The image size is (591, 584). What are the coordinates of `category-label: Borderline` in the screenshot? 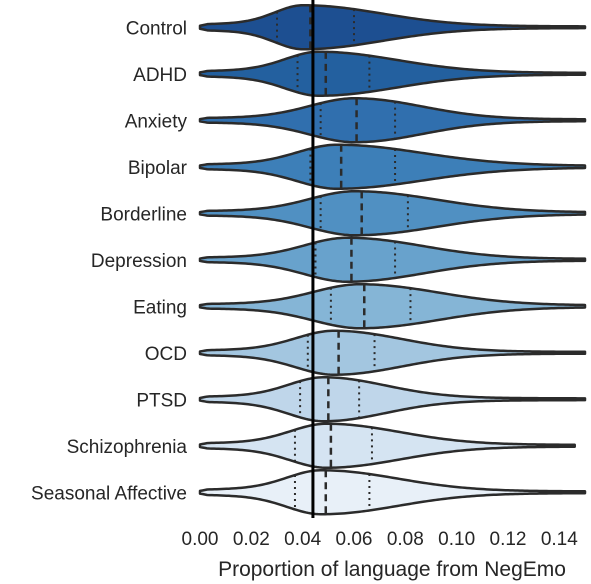 It's located at (143, 214).